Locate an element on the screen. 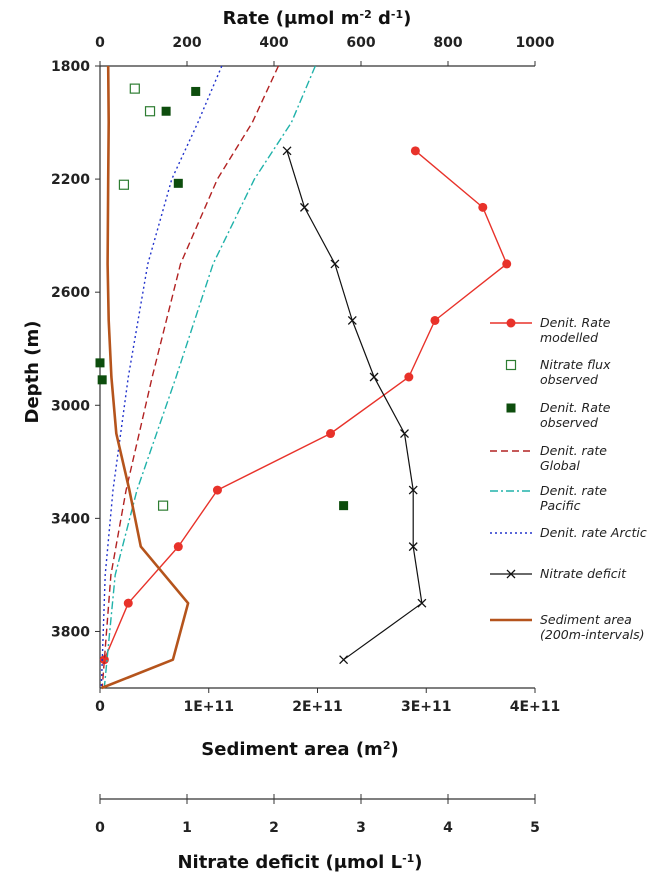  deficit-tick-label: 3 is located at coordinates (361, 828).